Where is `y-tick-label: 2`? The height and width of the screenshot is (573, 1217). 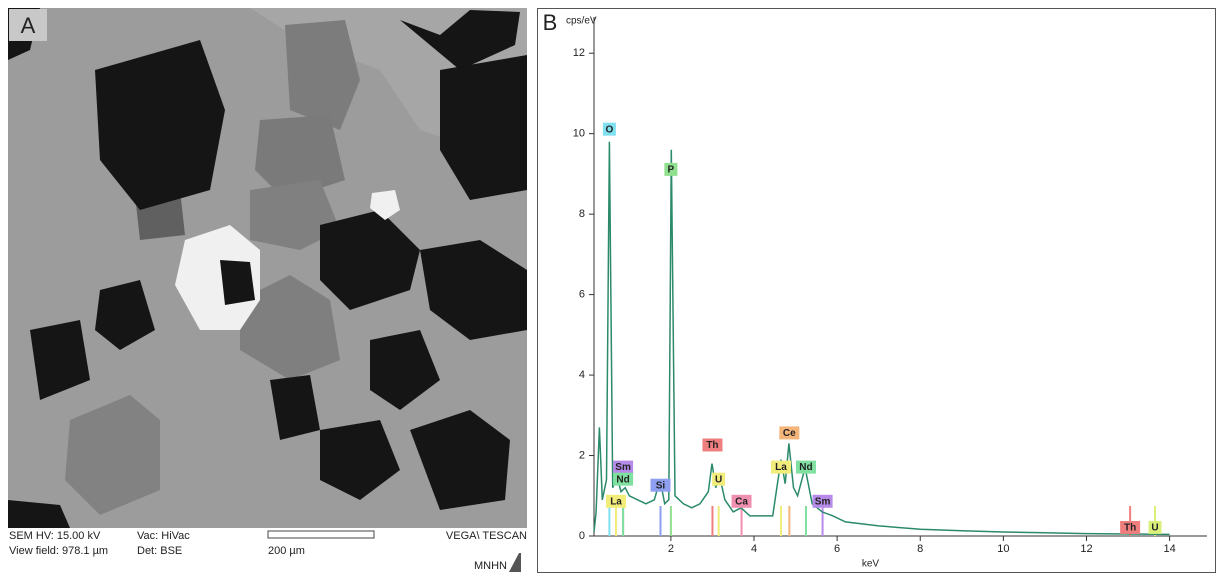
y-tick-label: 2 is located at coordinates (582, 455).